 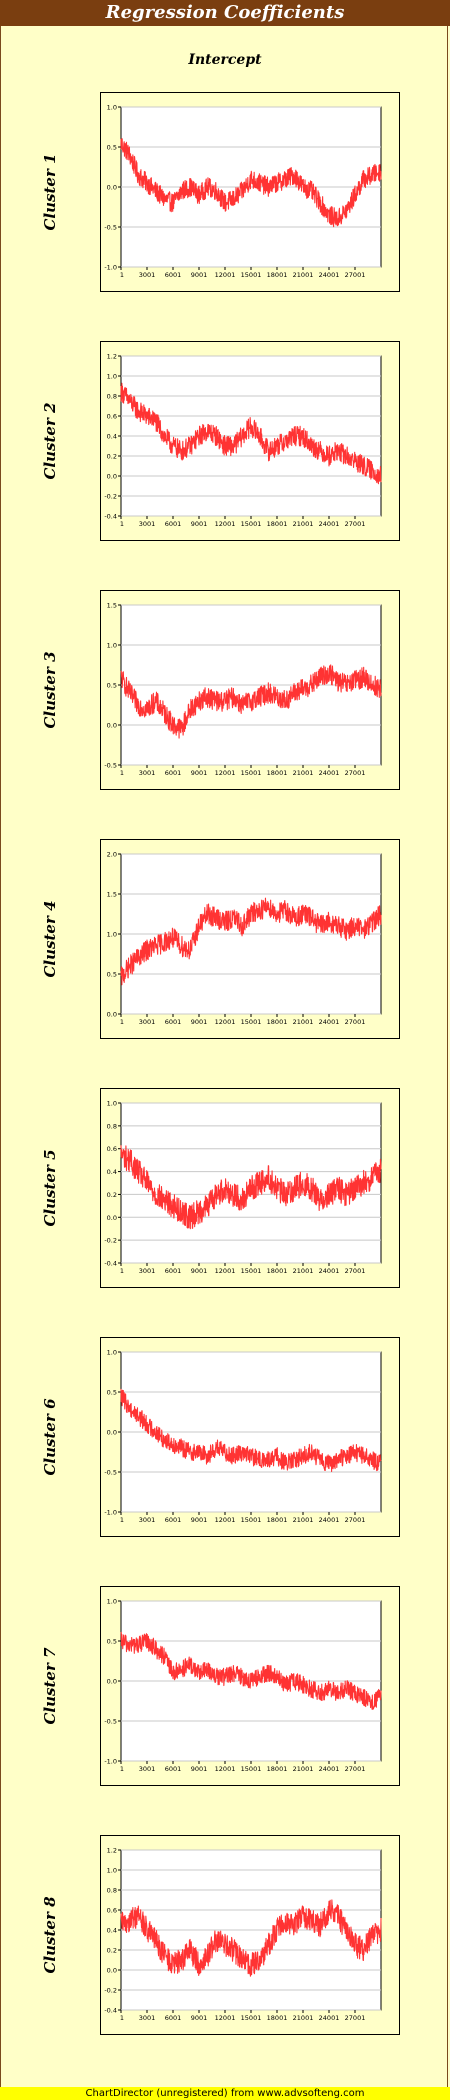 I want to click on cluster-label: Cluster 8, so click(x=50, y=1935).